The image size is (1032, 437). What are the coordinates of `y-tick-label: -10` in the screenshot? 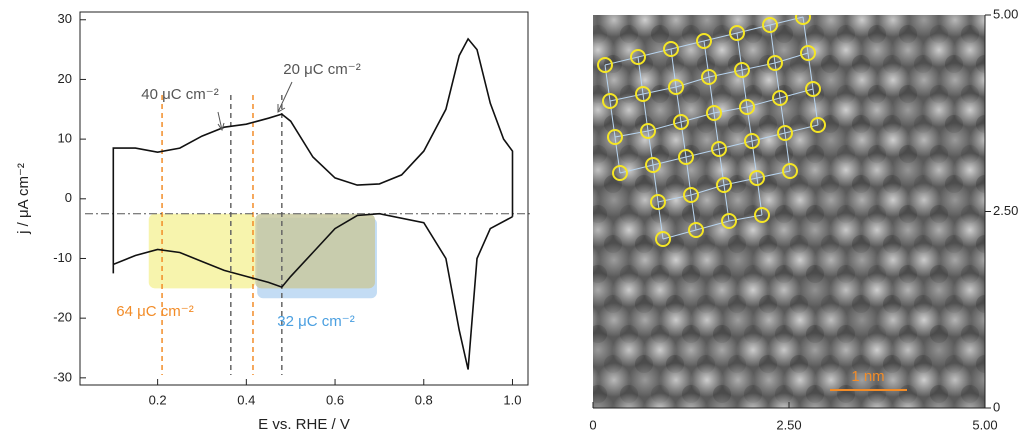 It's located at (62, 257).